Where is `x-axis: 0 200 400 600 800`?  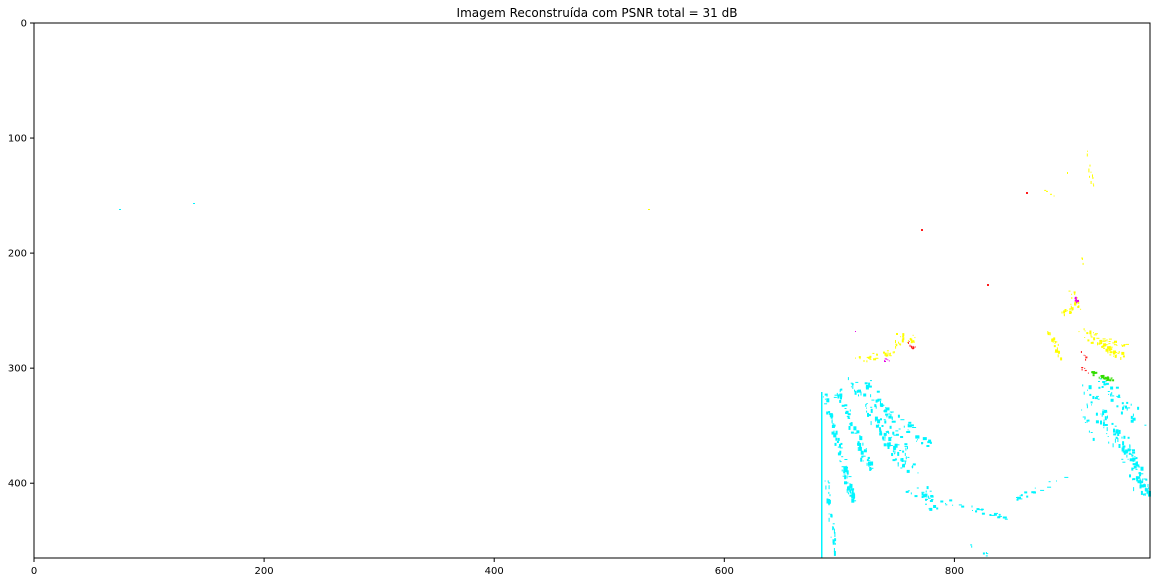 x-axis: 0 200 400 600 800 is located at coordinates (497, 567).